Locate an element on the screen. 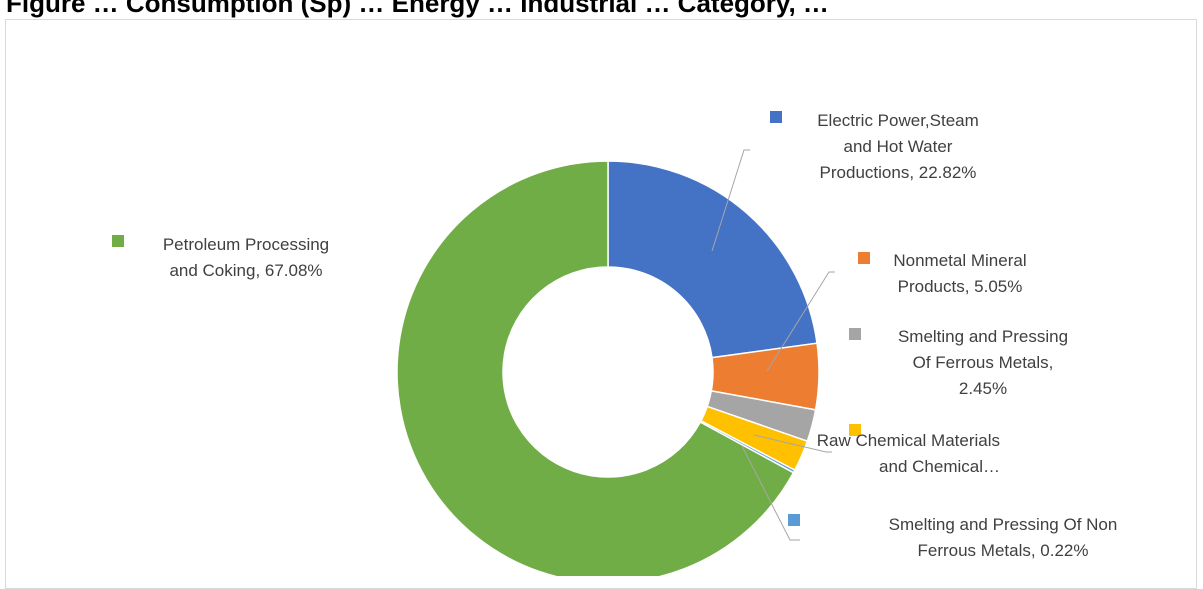 The width and height of the screenshot is (1203, 589). leader-line-smelting-and-pressing-of-non-ferrous-metals is located at coordinates (770, 493).